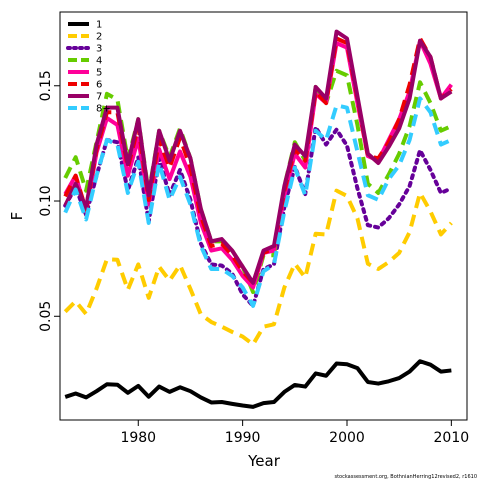  What do you see at coordinates (99, 37) in the screenshot?
I see `legend-label: 2` at bounding box center [99, 37].